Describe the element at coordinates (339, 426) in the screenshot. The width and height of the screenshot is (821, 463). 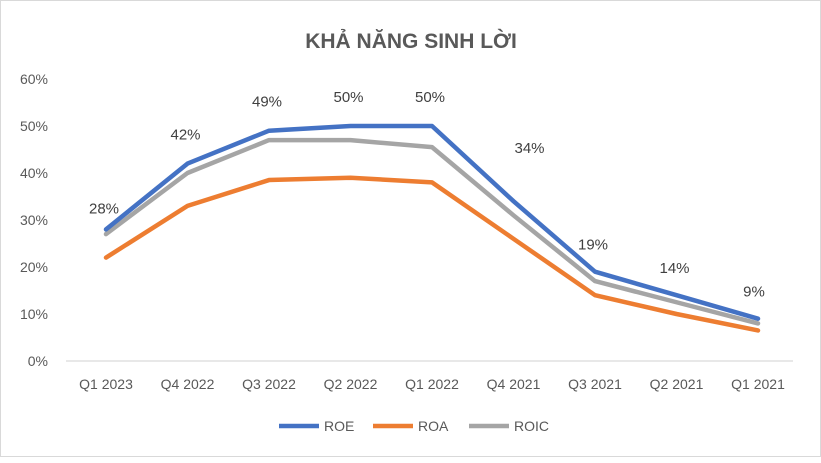
I see `legend-label-roe: ROE` at that location.